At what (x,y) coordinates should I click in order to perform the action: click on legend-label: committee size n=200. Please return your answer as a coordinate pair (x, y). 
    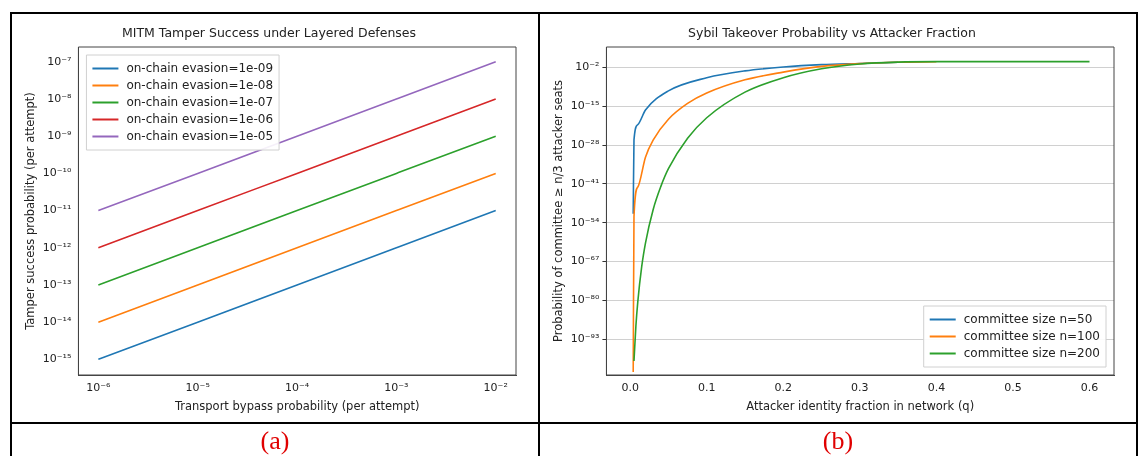
    Looking at the image, I should click on (1032, 352).